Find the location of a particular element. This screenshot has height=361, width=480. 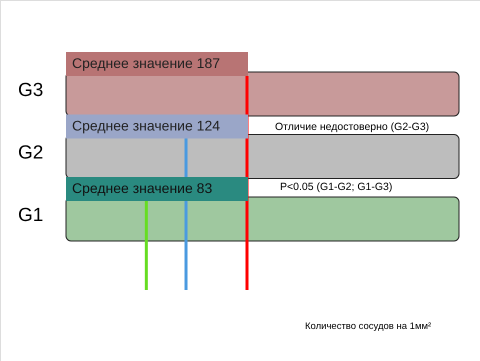

category-label: G2 is located at coordinates (31, 153).